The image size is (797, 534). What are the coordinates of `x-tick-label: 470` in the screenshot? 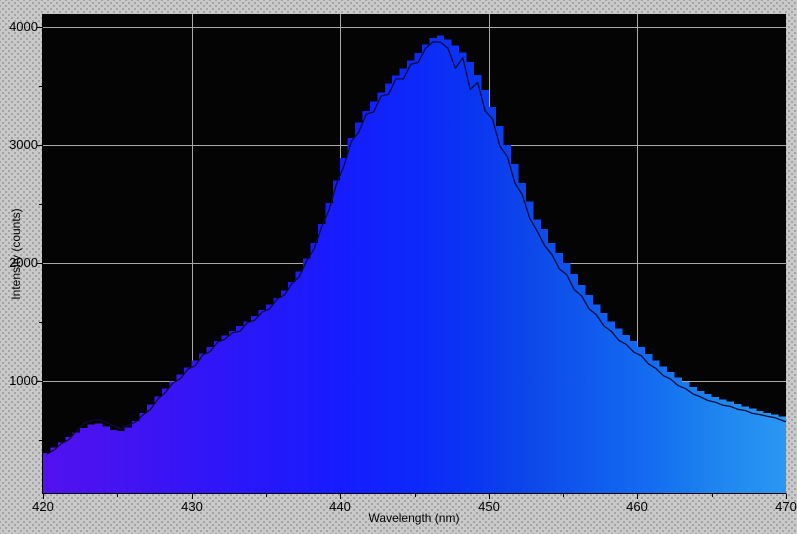 It's located at (786, 506).